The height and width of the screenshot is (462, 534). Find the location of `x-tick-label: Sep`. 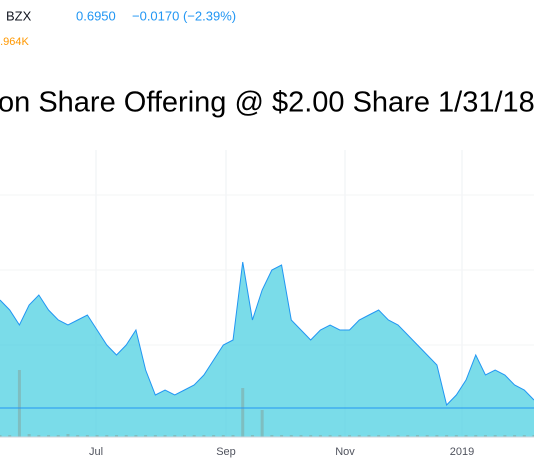

x-tick-label: Sep is located at coordinates (226, 452).